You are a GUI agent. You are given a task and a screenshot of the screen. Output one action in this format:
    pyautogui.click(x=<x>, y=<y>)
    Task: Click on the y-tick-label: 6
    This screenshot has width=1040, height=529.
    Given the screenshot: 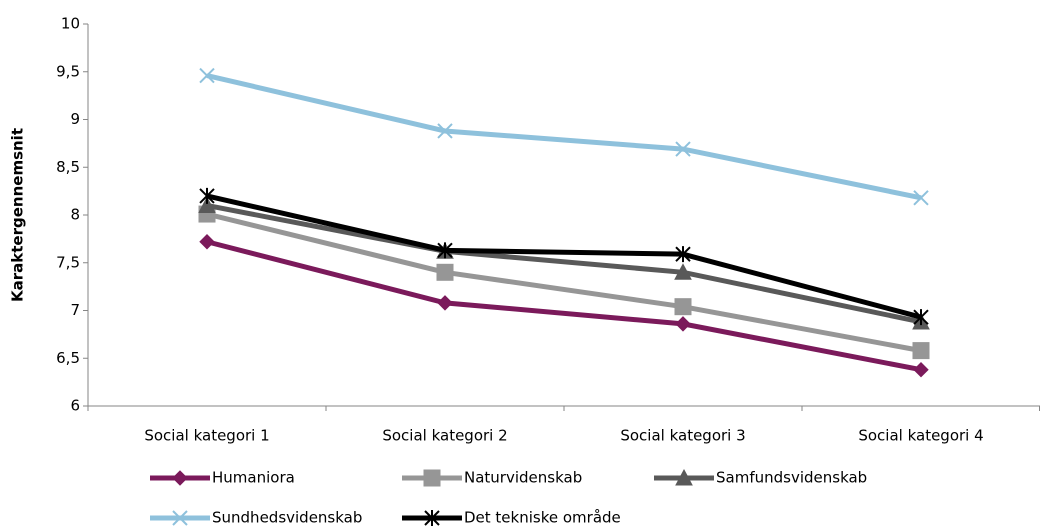 What is the action you would take?
    pyautogui.click(x=75, y=406)
    